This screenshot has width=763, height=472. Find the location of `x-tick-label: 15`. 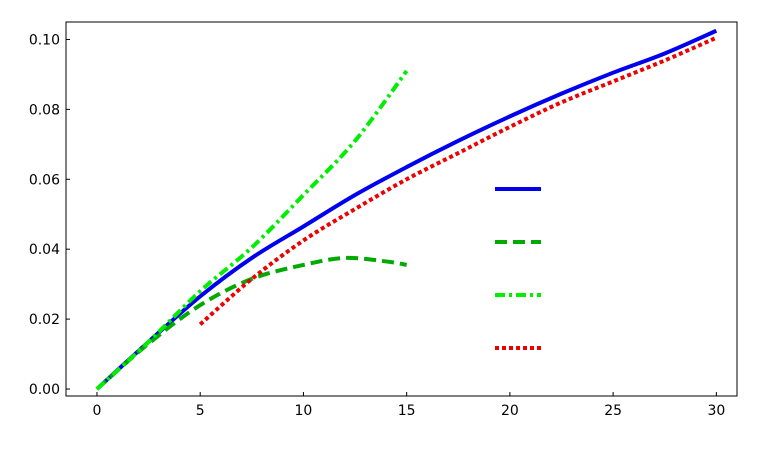

x-tick-label: 15 is located at coordinates (407, 411).